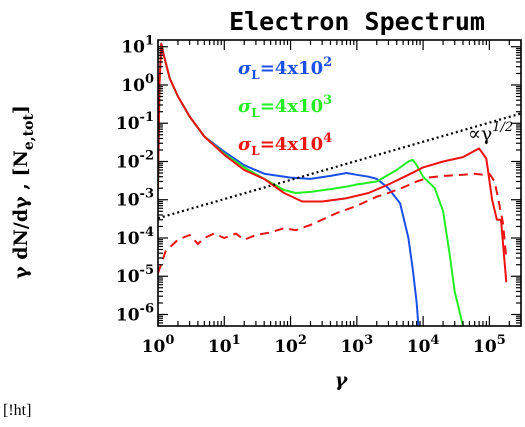 The height and width of the screenshot is (427, 525). What do you see at coordinates (285, 144) in the screenshot?
I see `legend-entry-2: σL=4x104` at bounding box center [285, 144].